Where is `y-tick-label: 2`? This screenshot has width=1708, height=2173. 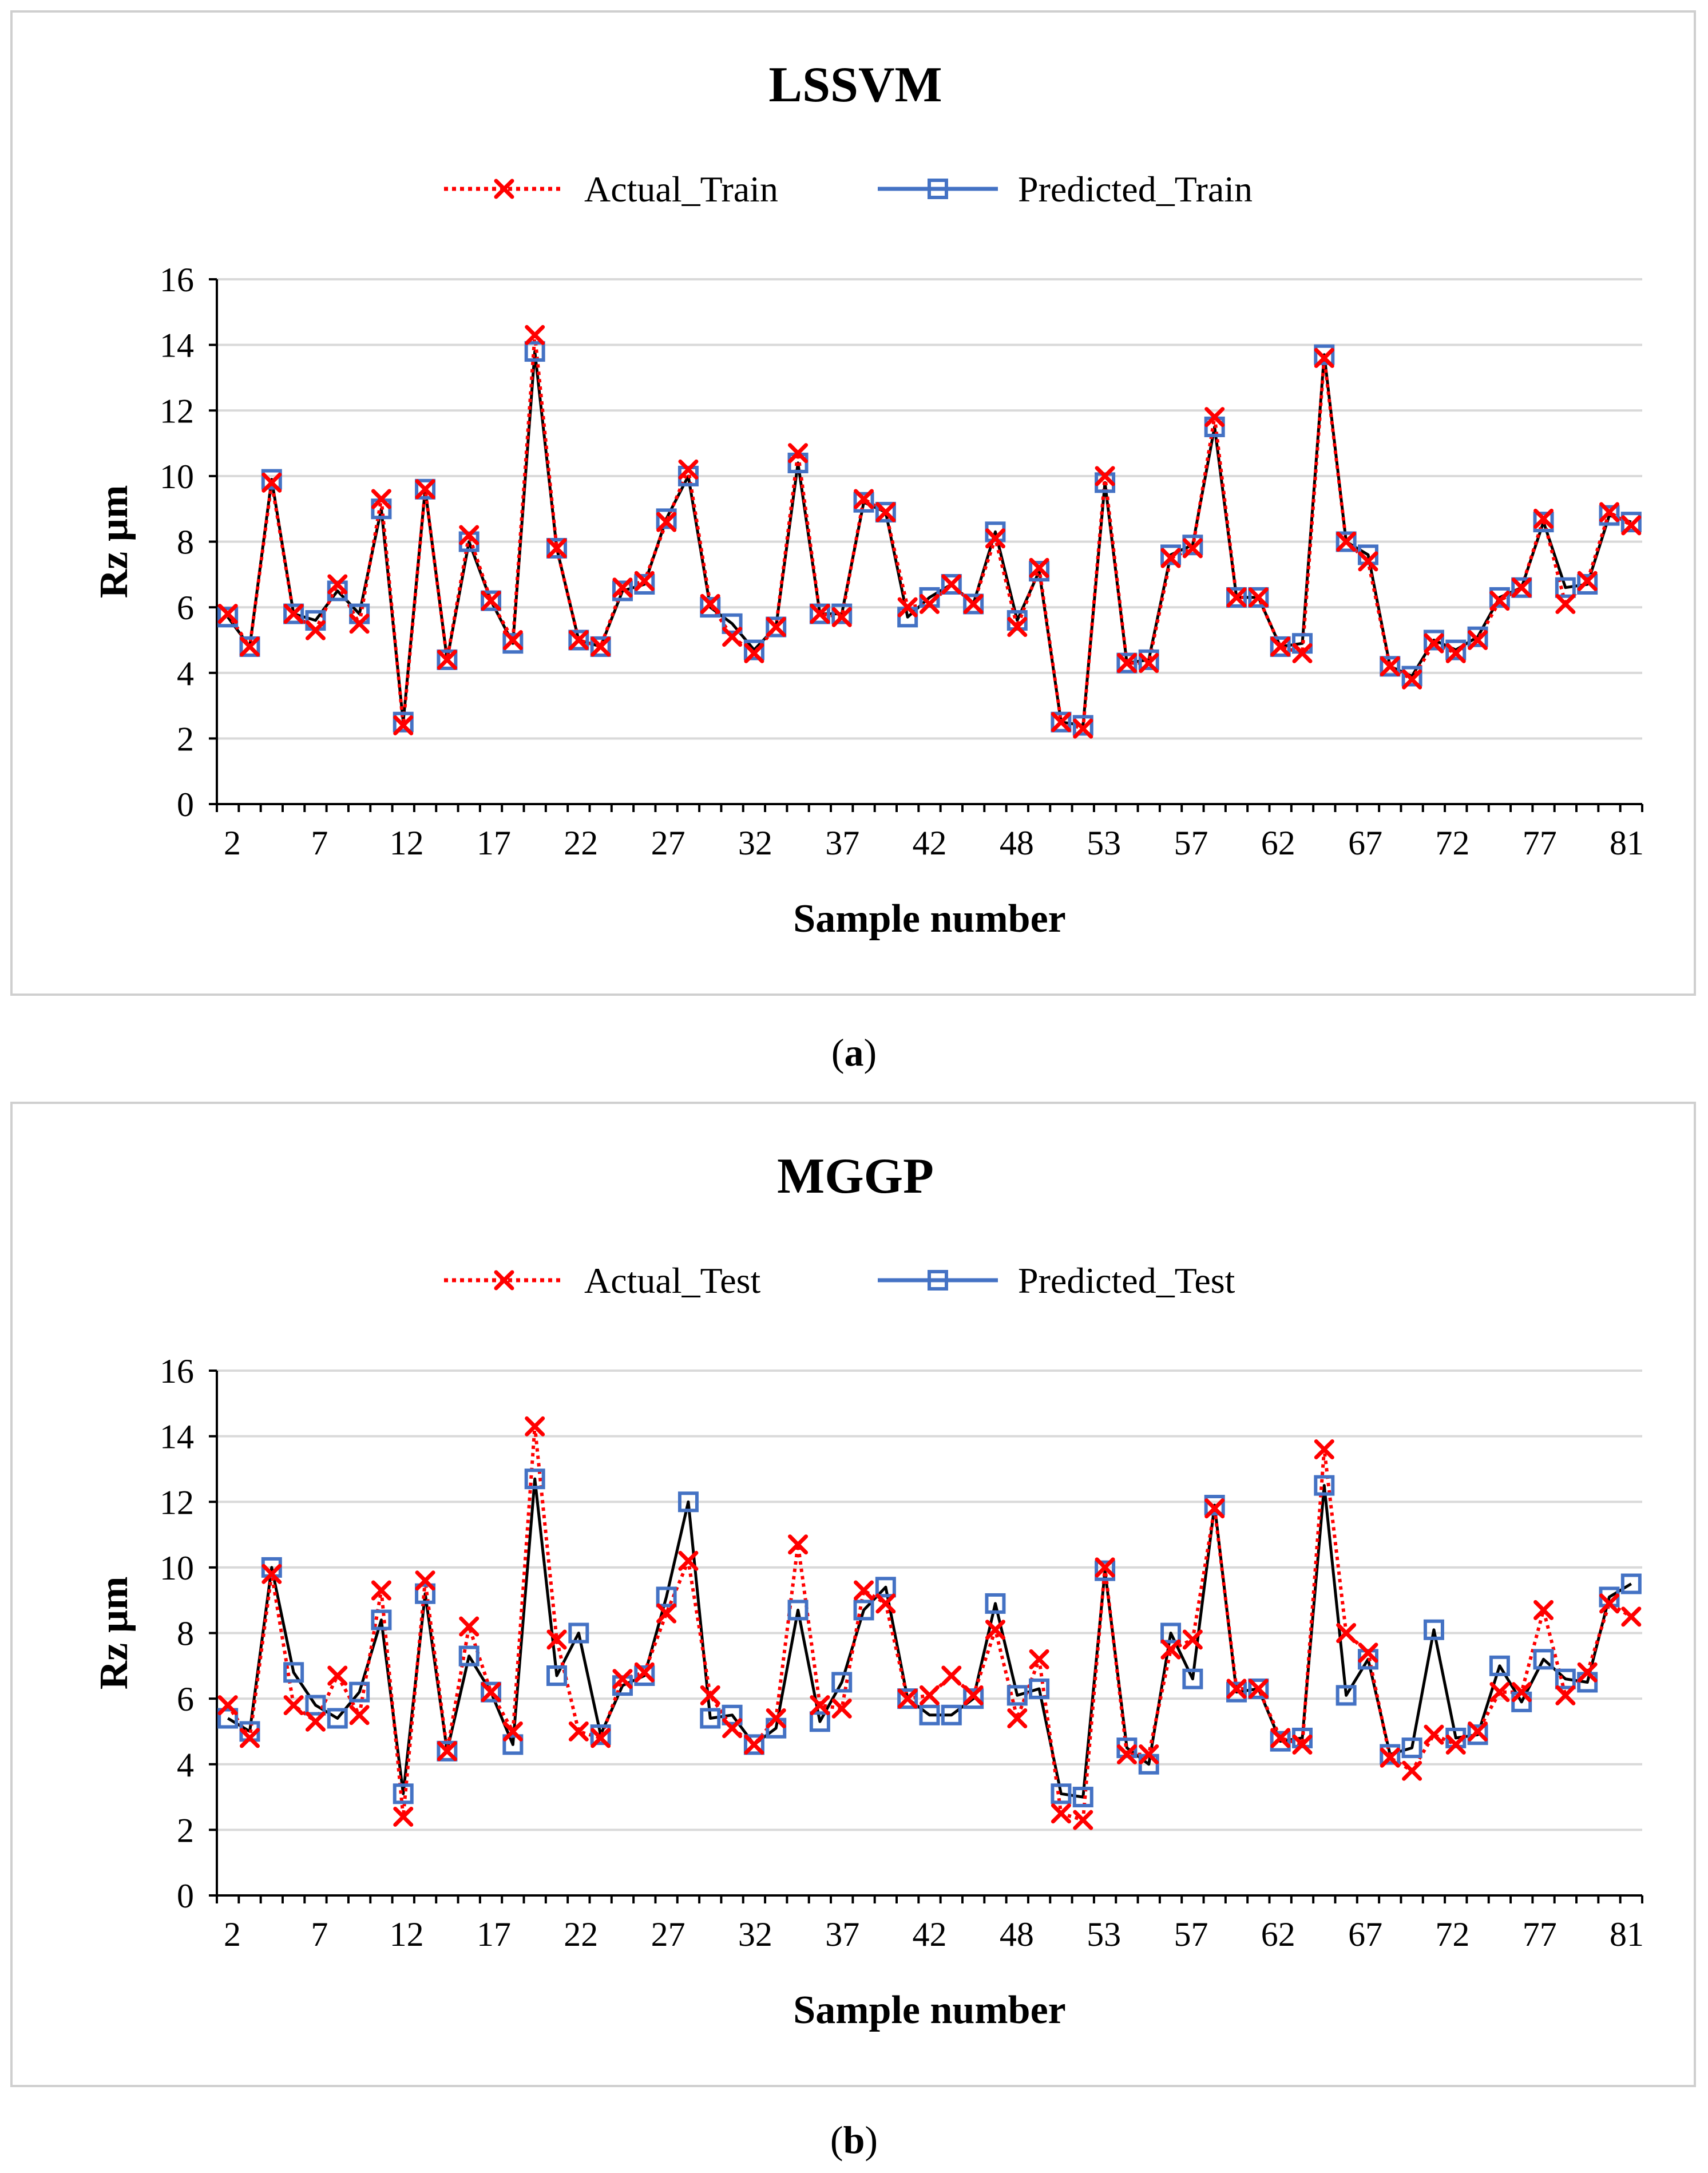
y-tick-label: 2 is located at coordinates (186, 739).